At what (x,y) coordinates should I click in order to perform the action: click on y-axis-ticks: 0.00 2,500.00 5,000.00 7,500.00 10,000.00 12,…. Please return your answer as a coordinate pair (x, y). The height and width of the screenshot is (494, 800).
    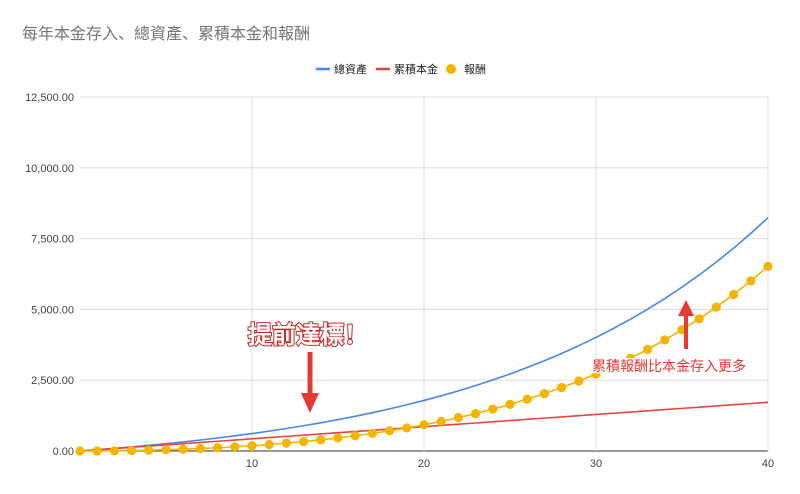
    Looking at the image, I should click on (49, 275).